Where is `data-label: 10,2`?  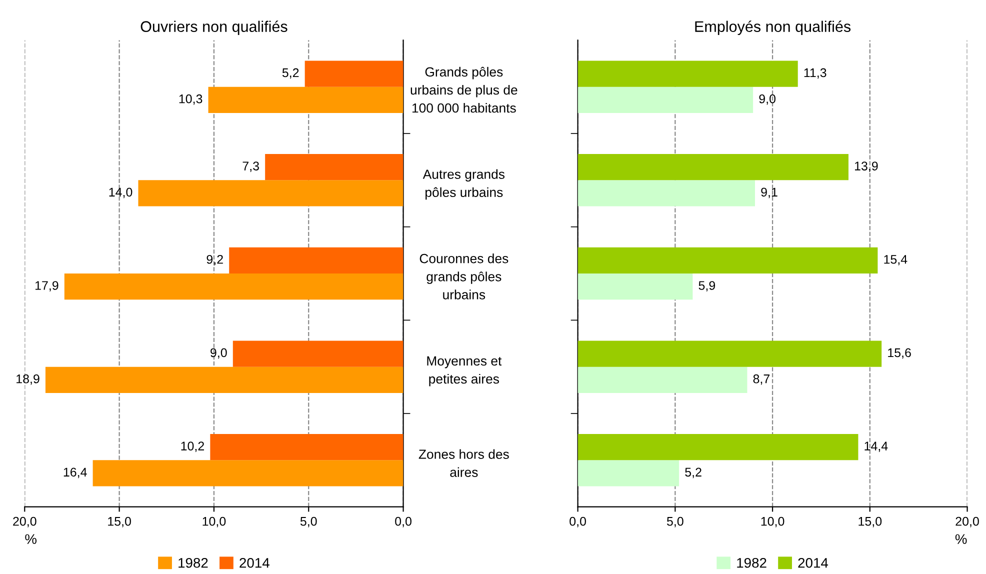 data-label: 10,2 is located at coordinates (192, 447).